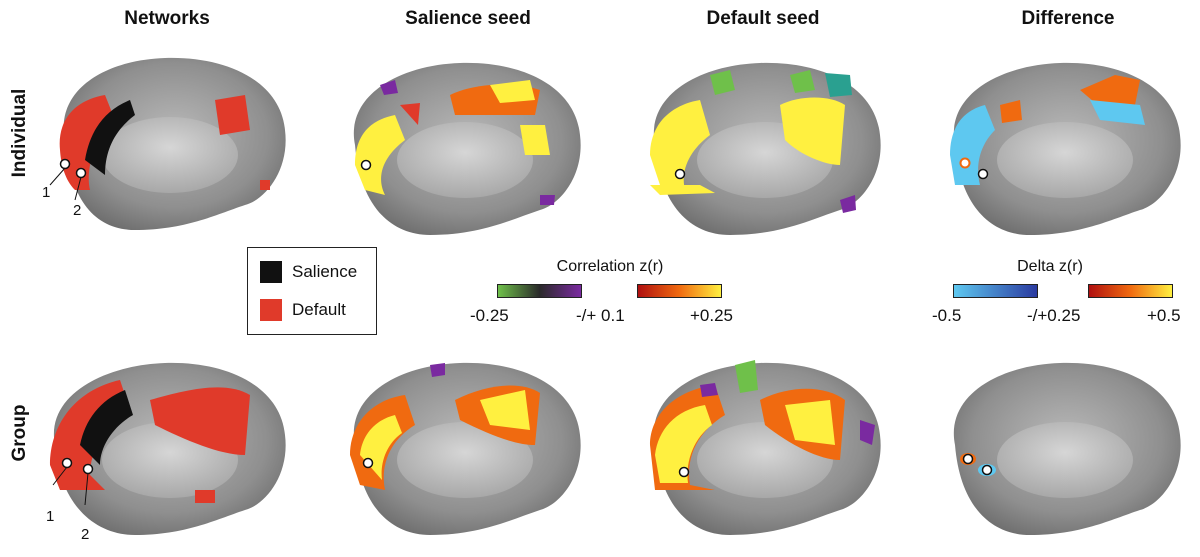 The image size is (1200, 557). I want to click on brain-salience-seed-individual, so click(467, 148).